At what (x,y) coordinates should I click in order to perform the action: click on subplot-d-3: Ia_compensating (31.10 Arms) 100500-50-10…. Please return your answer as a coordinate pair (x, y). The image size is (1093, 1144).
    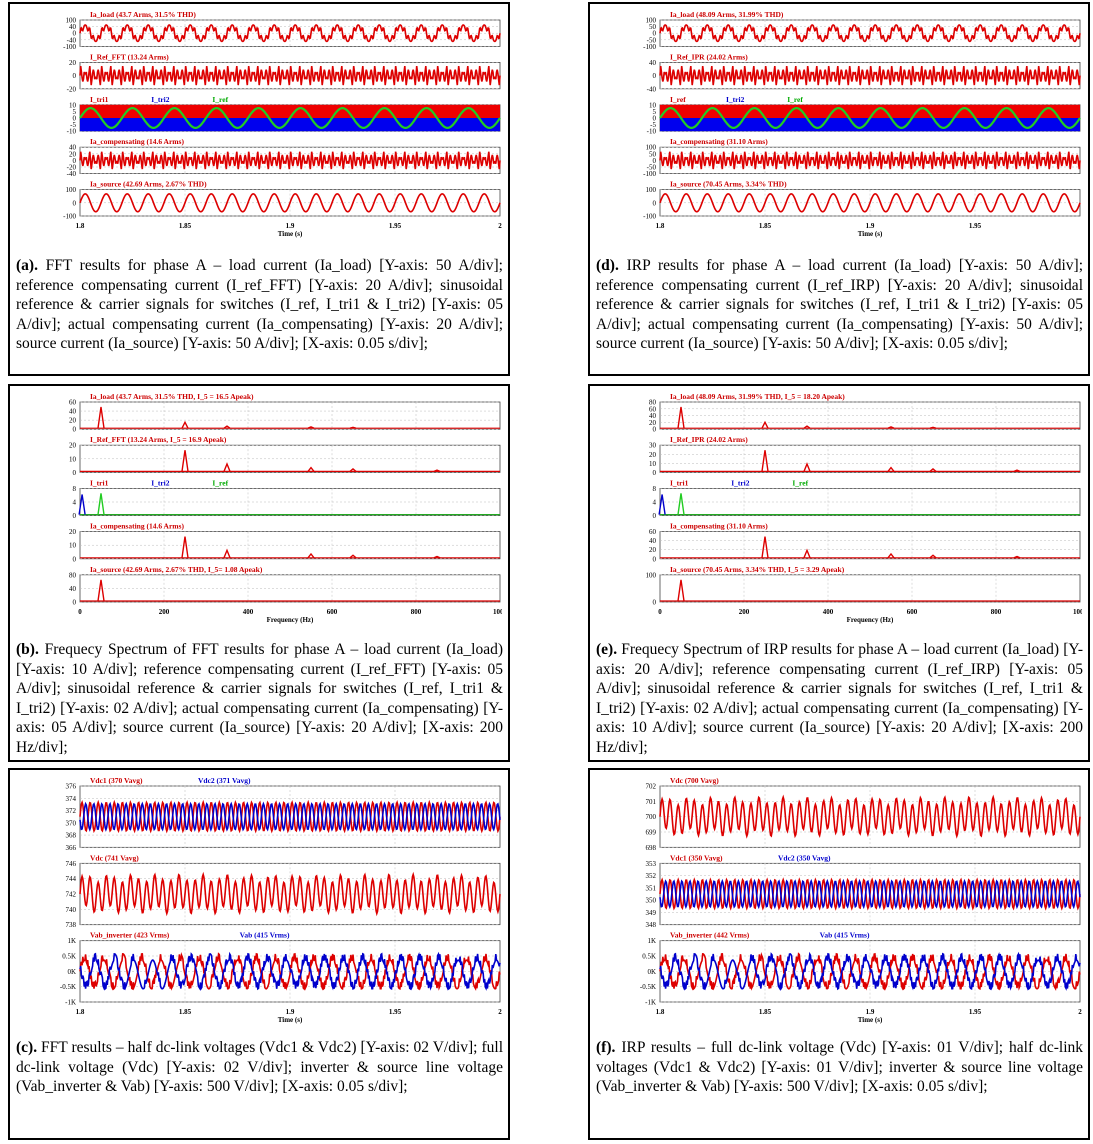
    Looking at the image, I should click on (862, 157).